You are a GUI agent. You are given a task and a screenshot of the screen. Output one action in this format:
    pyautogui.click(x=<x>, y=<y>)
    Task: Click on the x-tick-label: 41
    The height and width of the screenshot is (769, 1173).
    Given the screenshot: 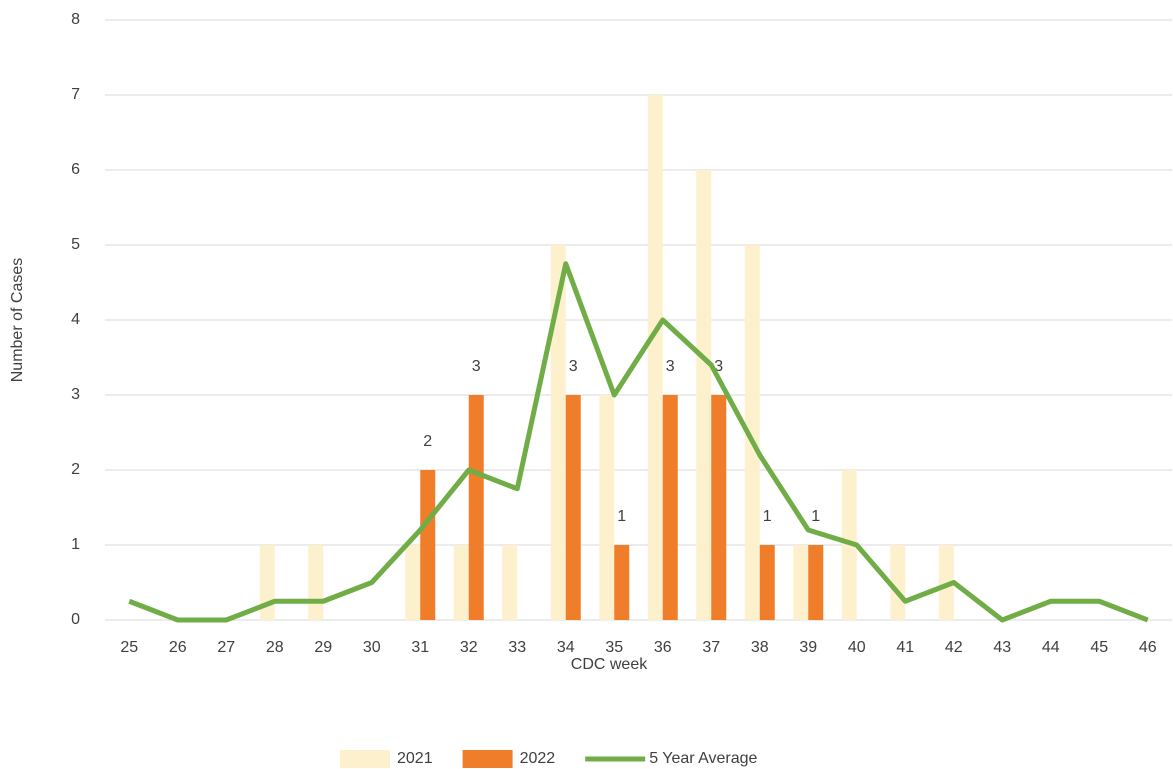 What is the action you would take?
    pyautogui.click(x=905, y=647)
    